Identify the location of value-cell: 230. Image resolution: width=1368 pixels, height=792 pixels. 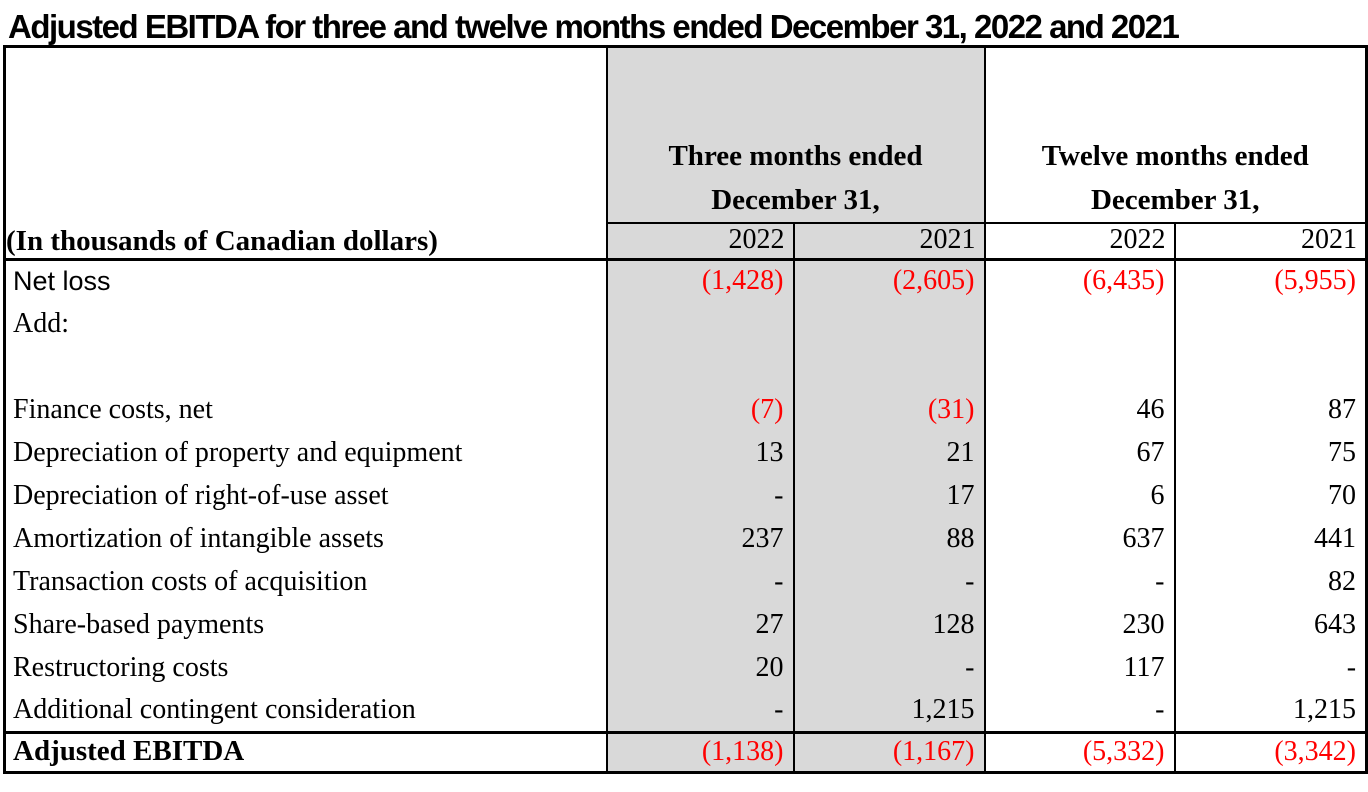
(1079, 624).